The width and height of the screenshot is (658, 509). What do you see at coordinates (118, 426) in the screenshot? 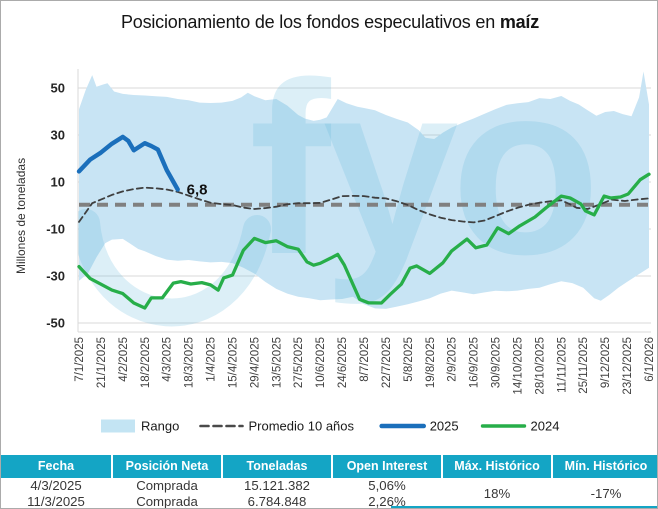
I see `legend-band-swatch-icon` at bounding box center [118, 426].